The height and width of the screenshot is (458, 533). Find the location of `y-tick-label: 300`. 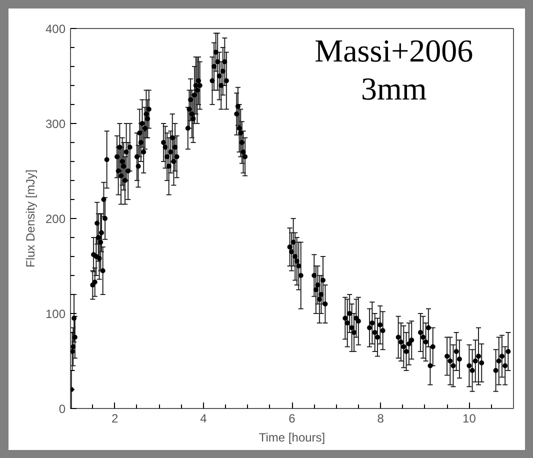

y-tick-label: 300 is located at coordinates (55, 124).